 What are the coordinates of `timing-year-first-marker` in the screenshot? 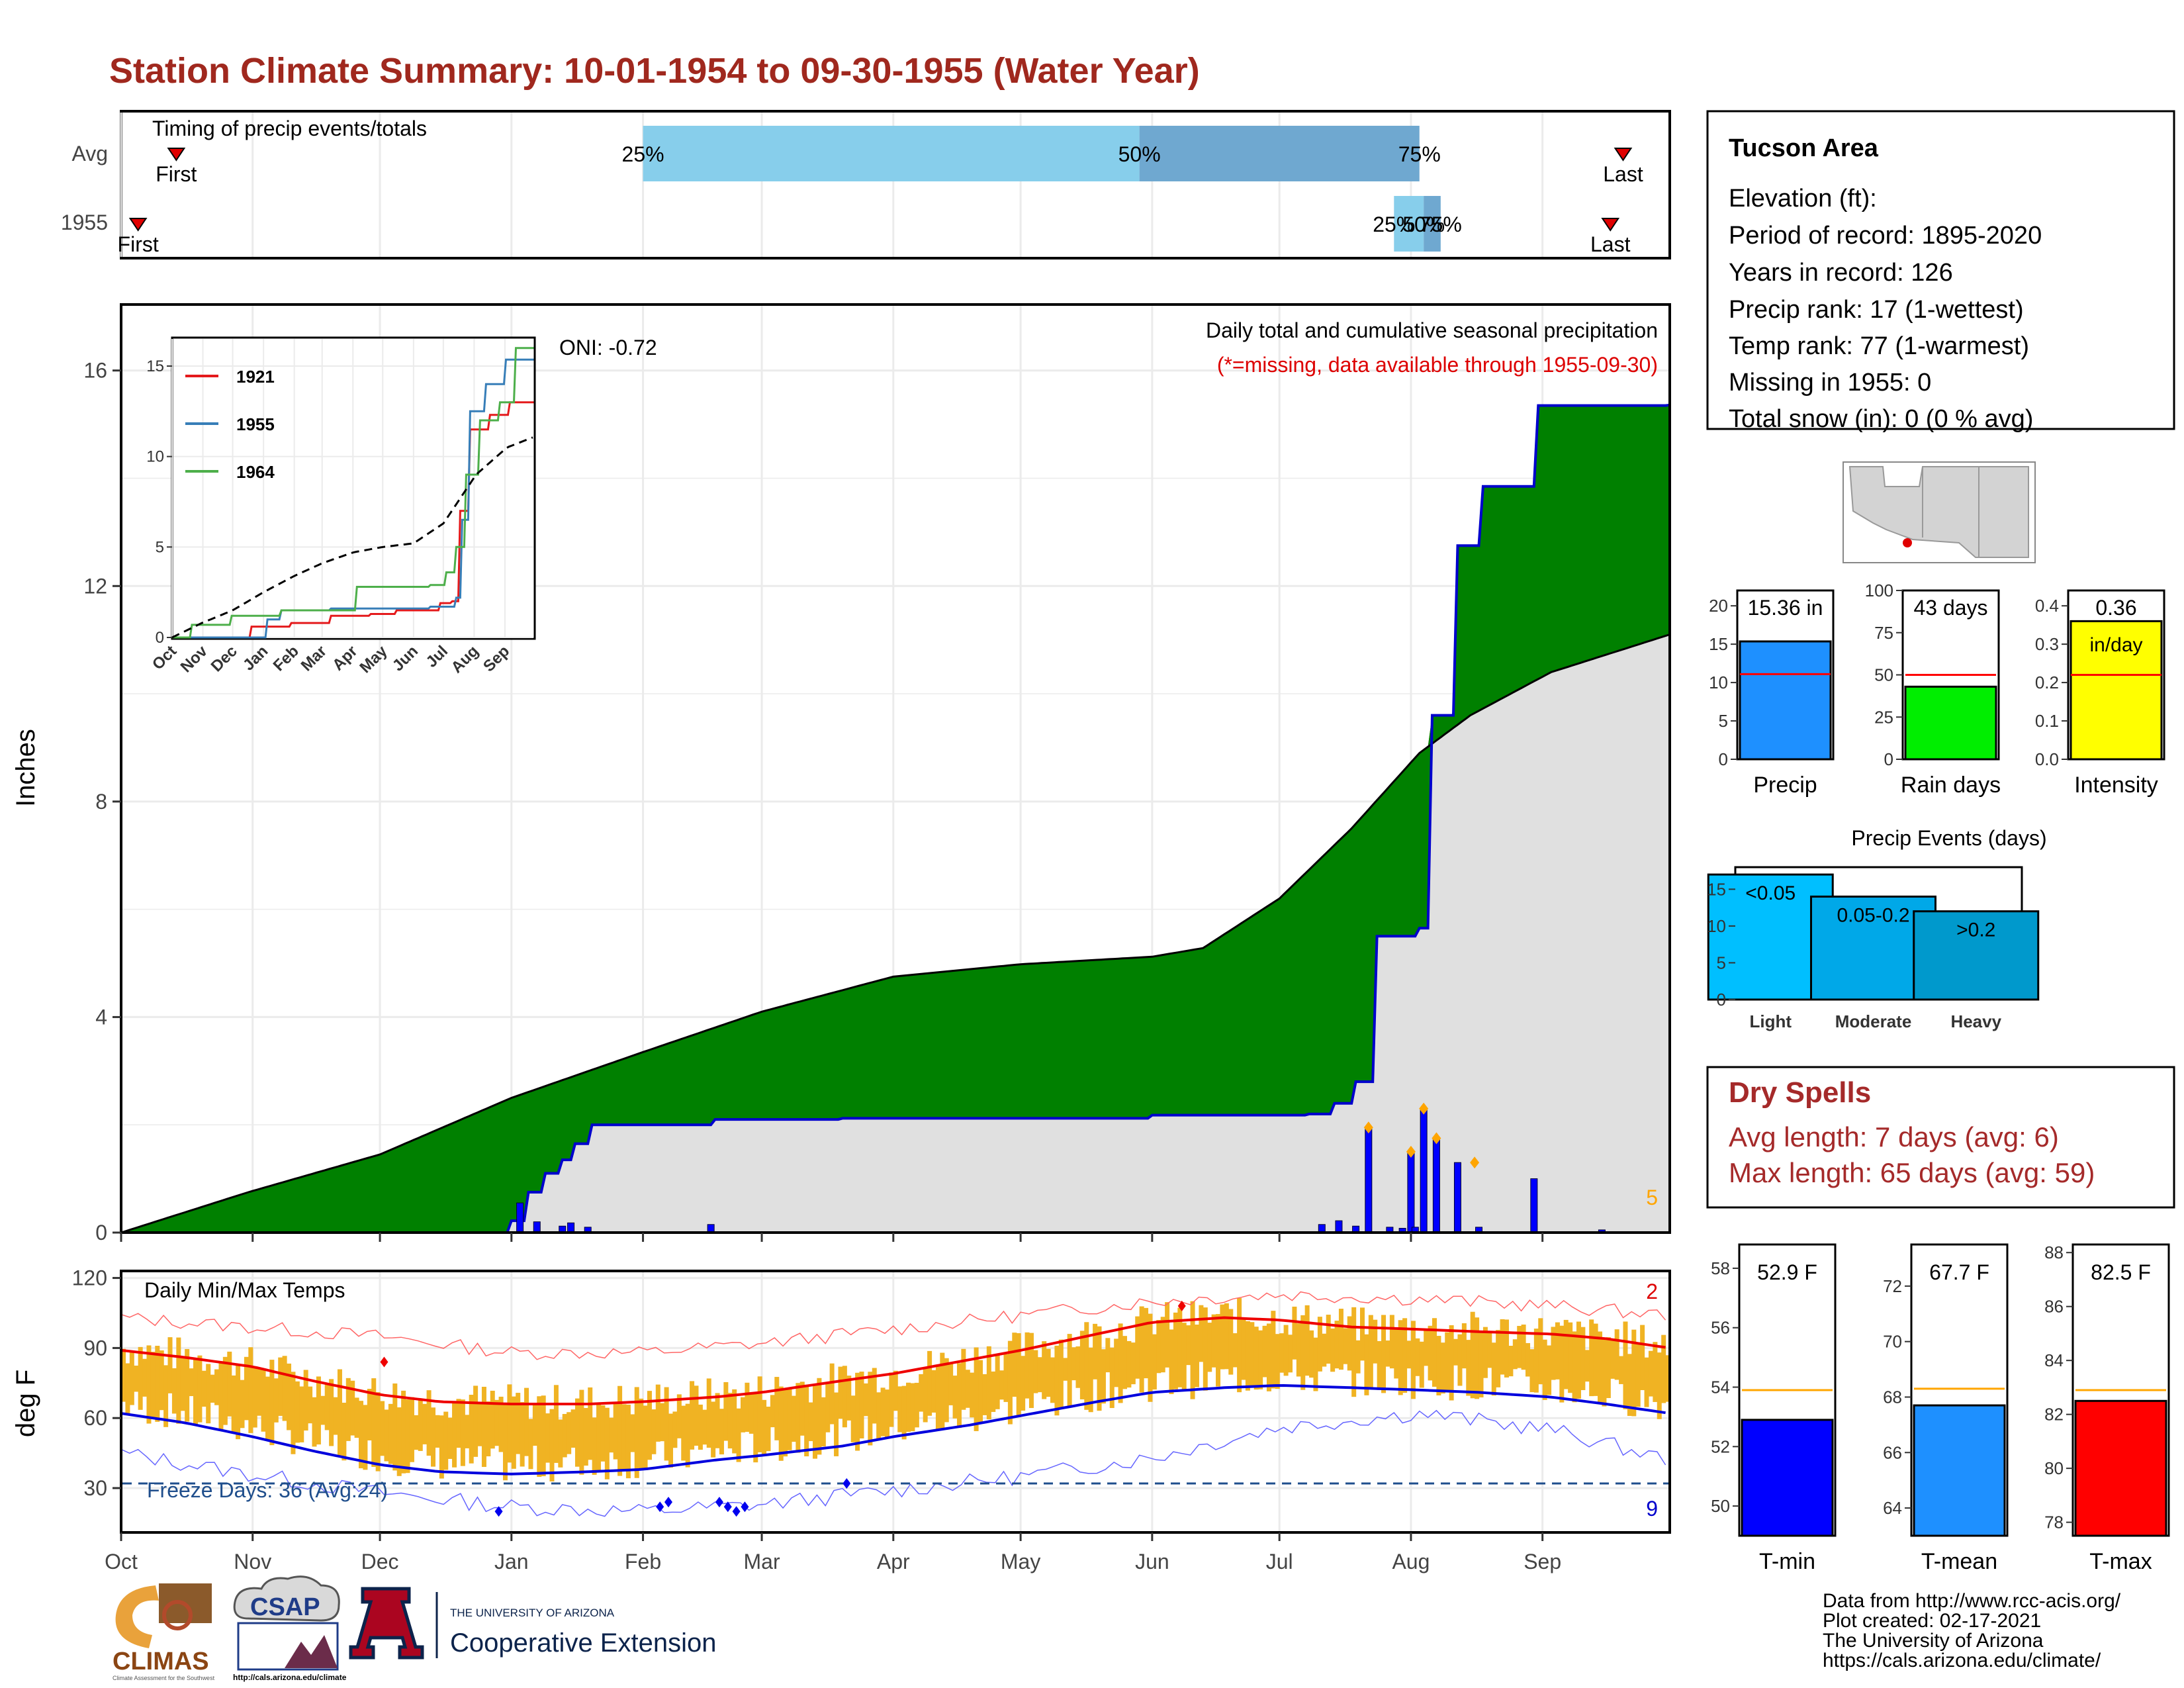 It's located at (138, 225).